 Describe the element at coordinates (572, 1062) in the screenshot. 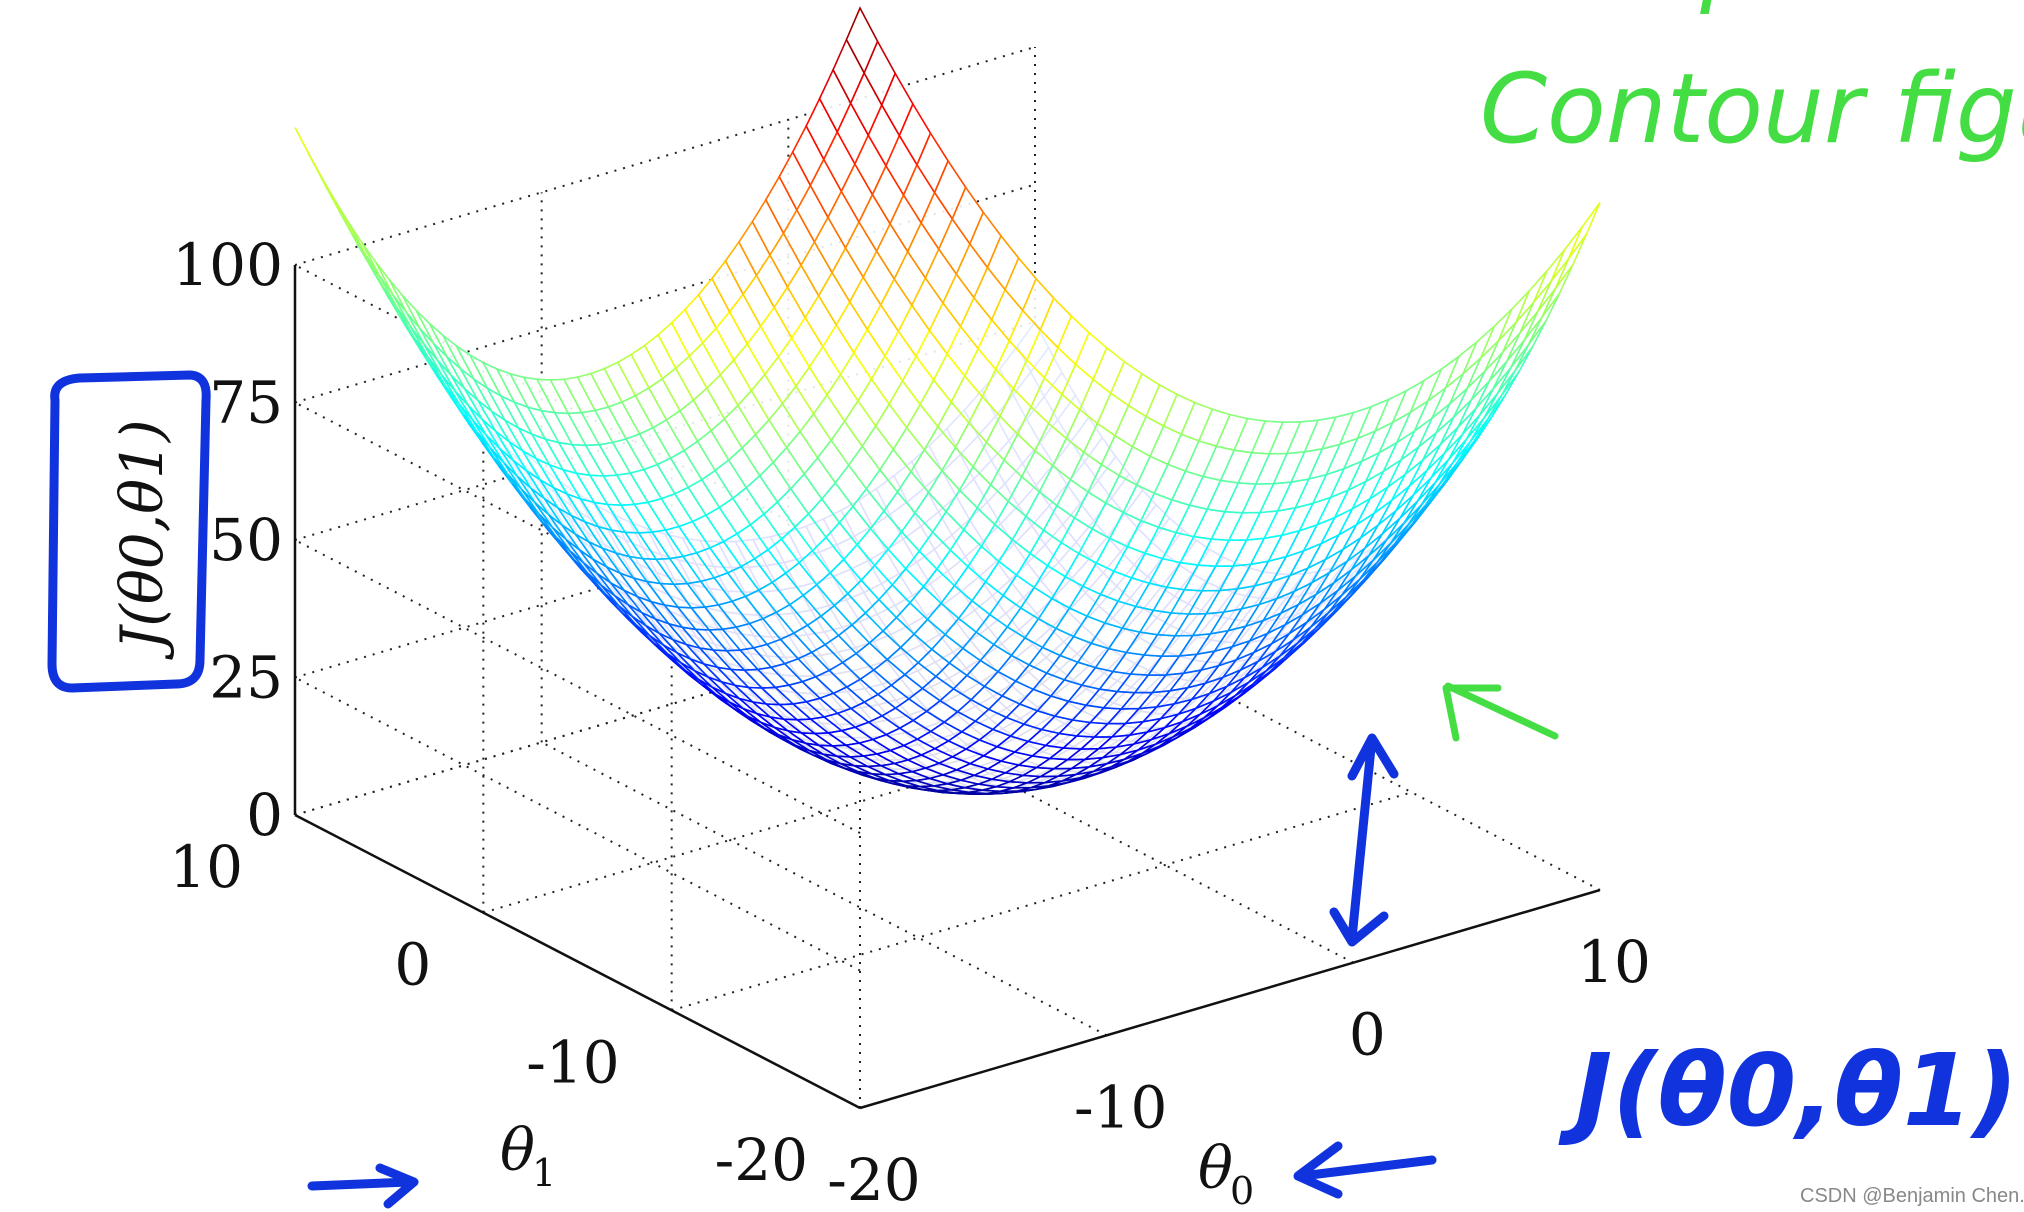

I see `y-tick-label: -10` at that location.